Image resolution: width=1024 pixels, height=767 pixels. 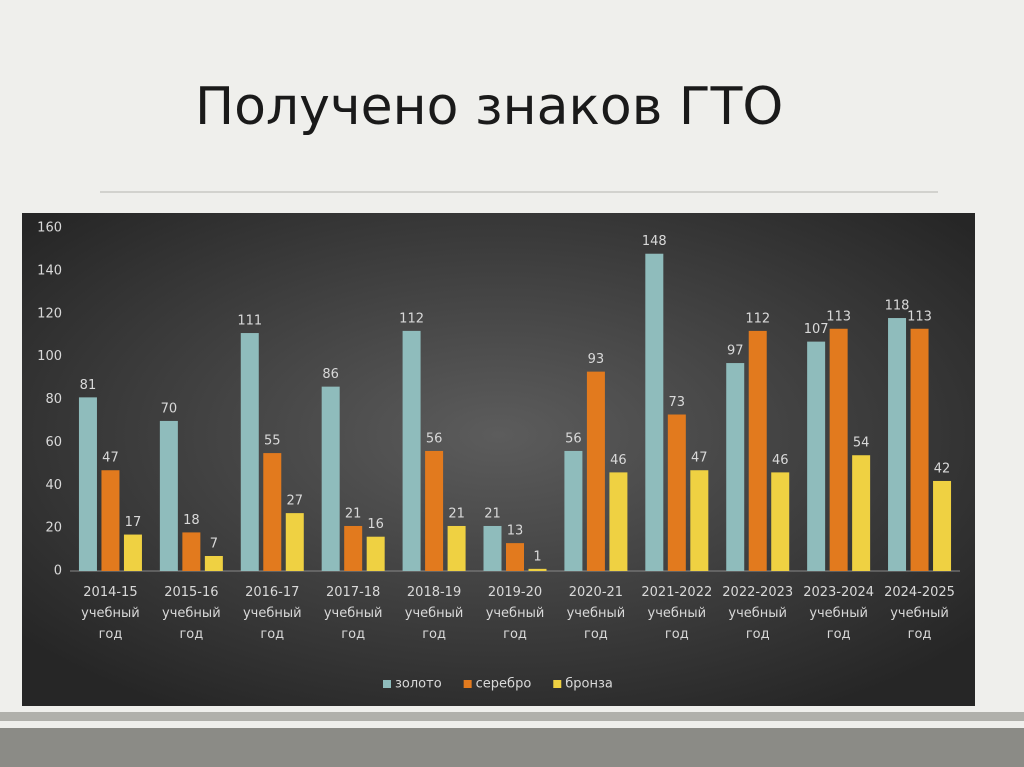 I want to click on legend-label: золото, so click(x=418, y=684).